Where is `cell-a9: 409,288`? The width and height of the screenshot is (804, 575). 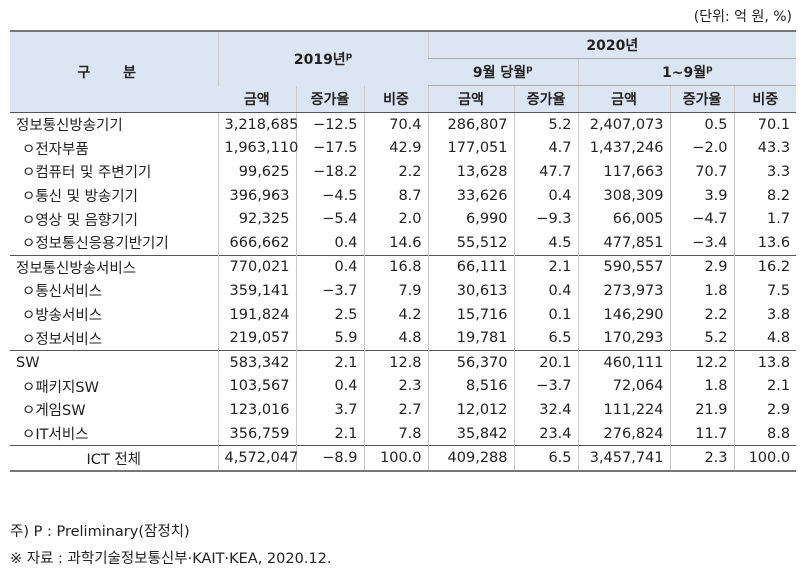
cell-a9: 409,288 is located at coordinates (471, 458).